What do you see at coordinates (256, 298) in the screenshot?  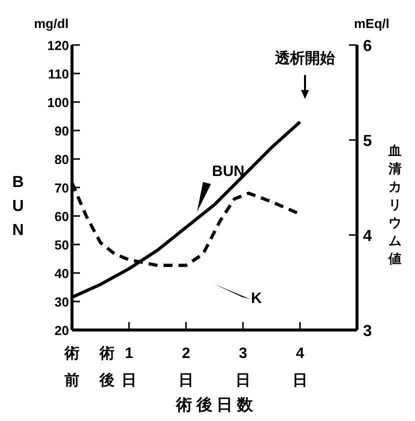 I see `legend-label: K` at bounding box center [256, 298].